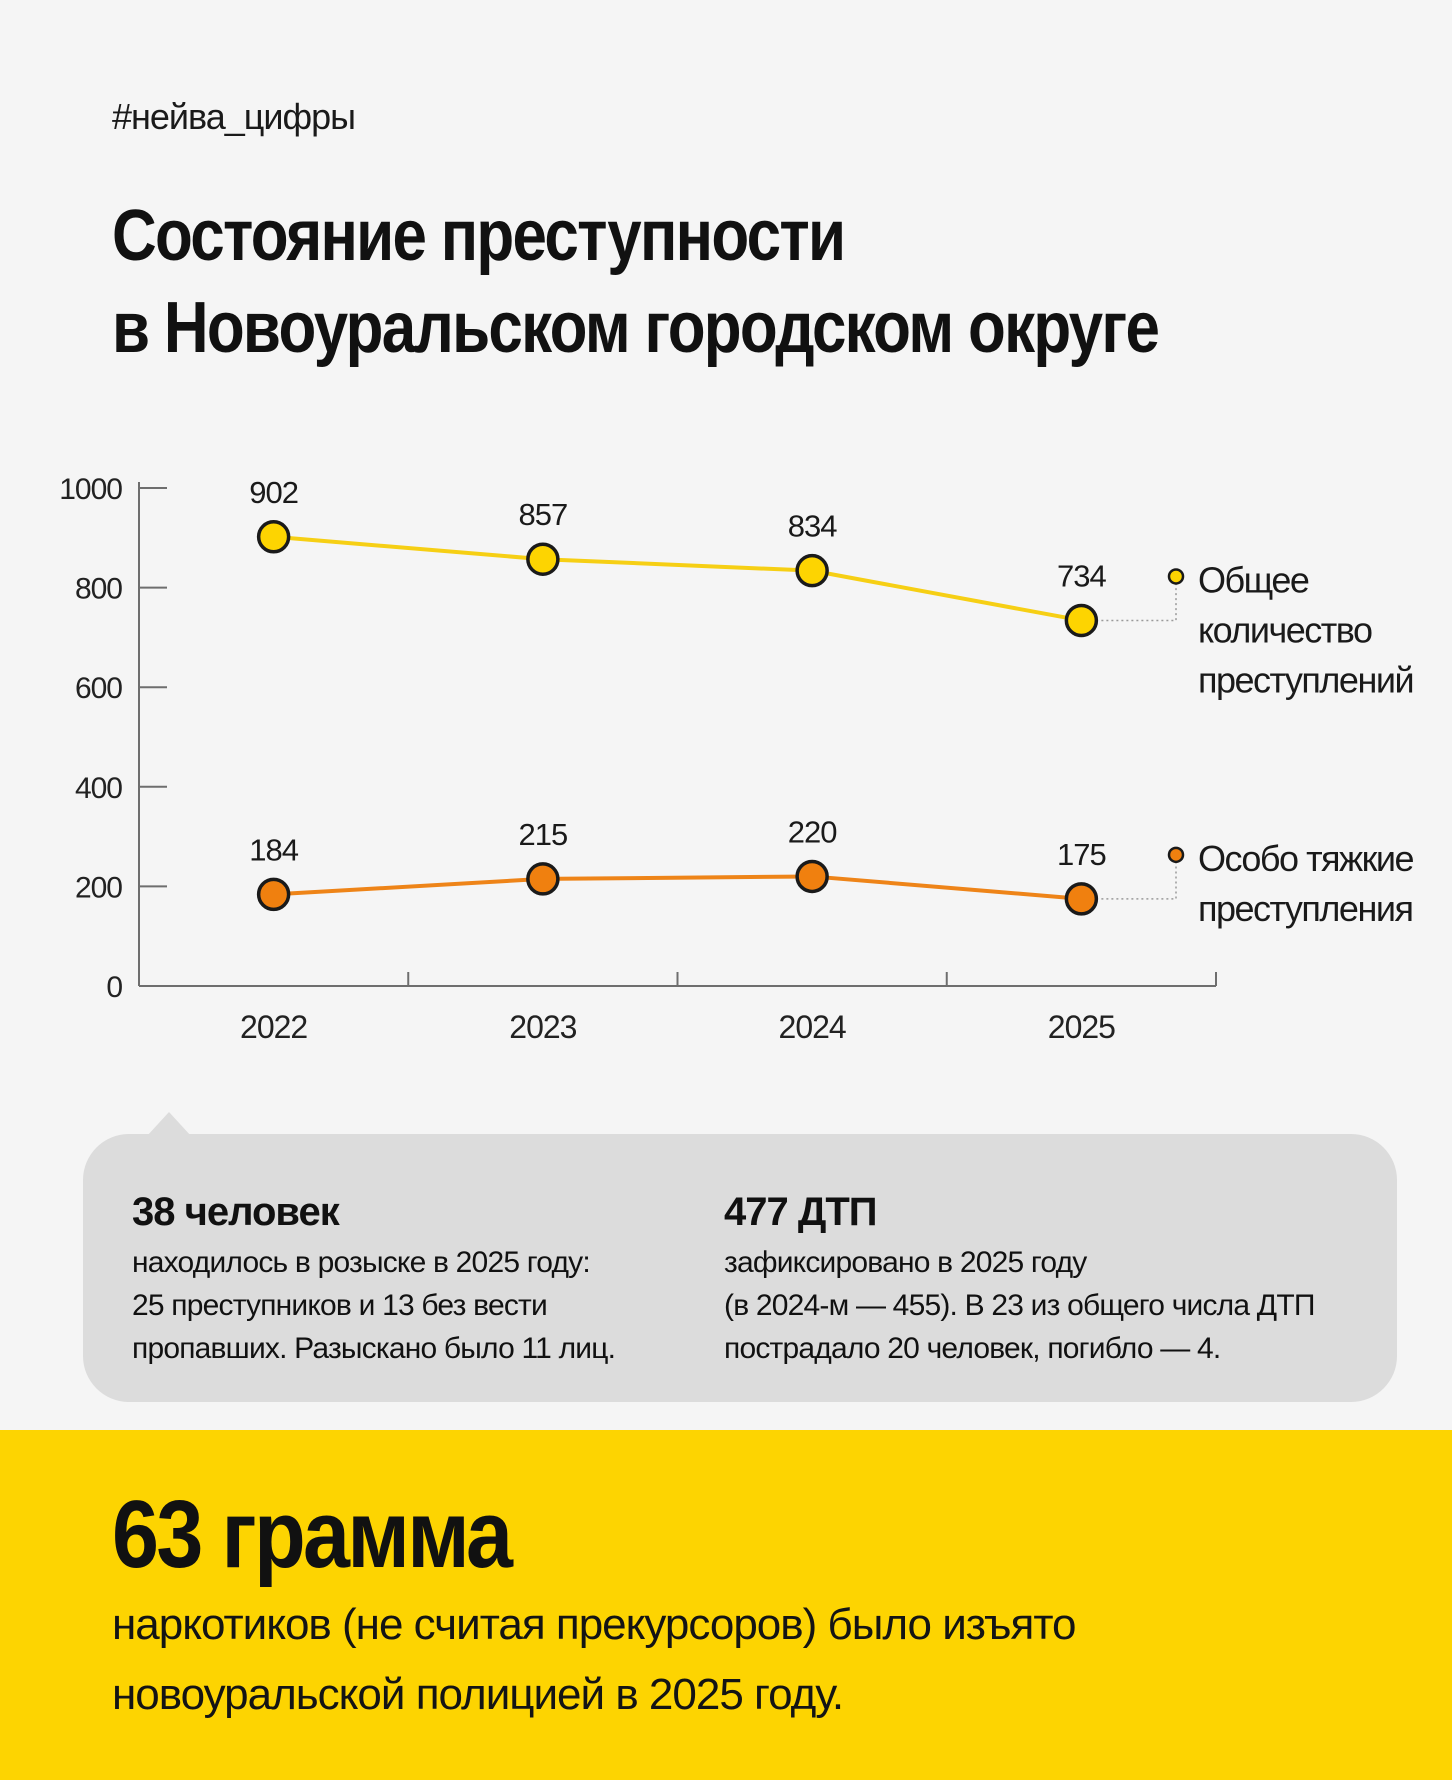 This screenshot has height=1780, width=1452. I want to click on y-tick-label: 1000, so click(90, 489).